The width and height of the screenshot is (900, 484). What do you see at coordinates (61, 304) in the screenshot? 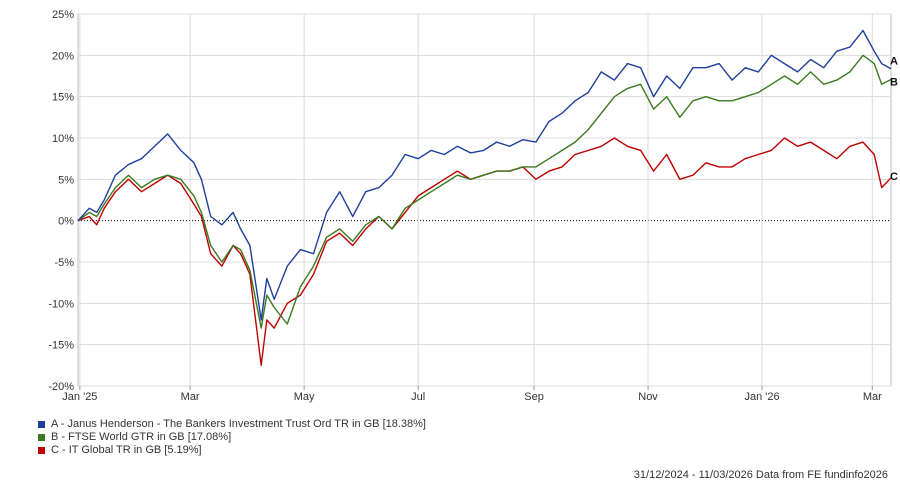
I see `y-tick-label: -10%` at bounding box center [61, 304].